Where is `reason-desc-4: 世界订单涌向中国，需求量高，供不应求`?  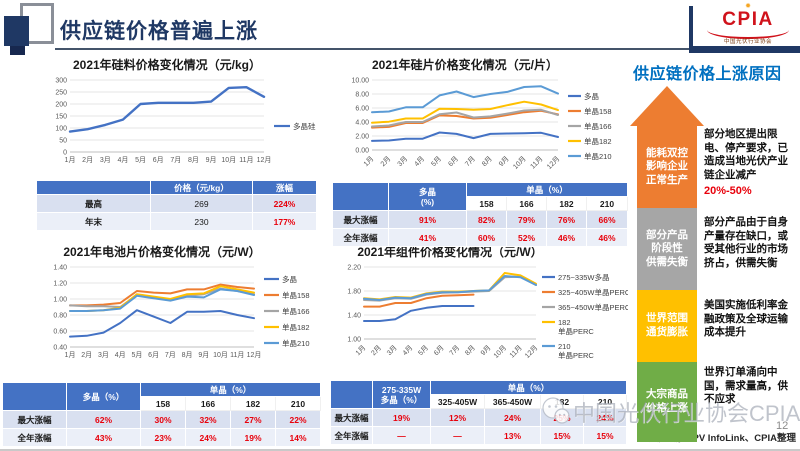 reason-desc-4: 世界订单涌向中国，需求量高，供不应求 is located at coordinates (751, 386).